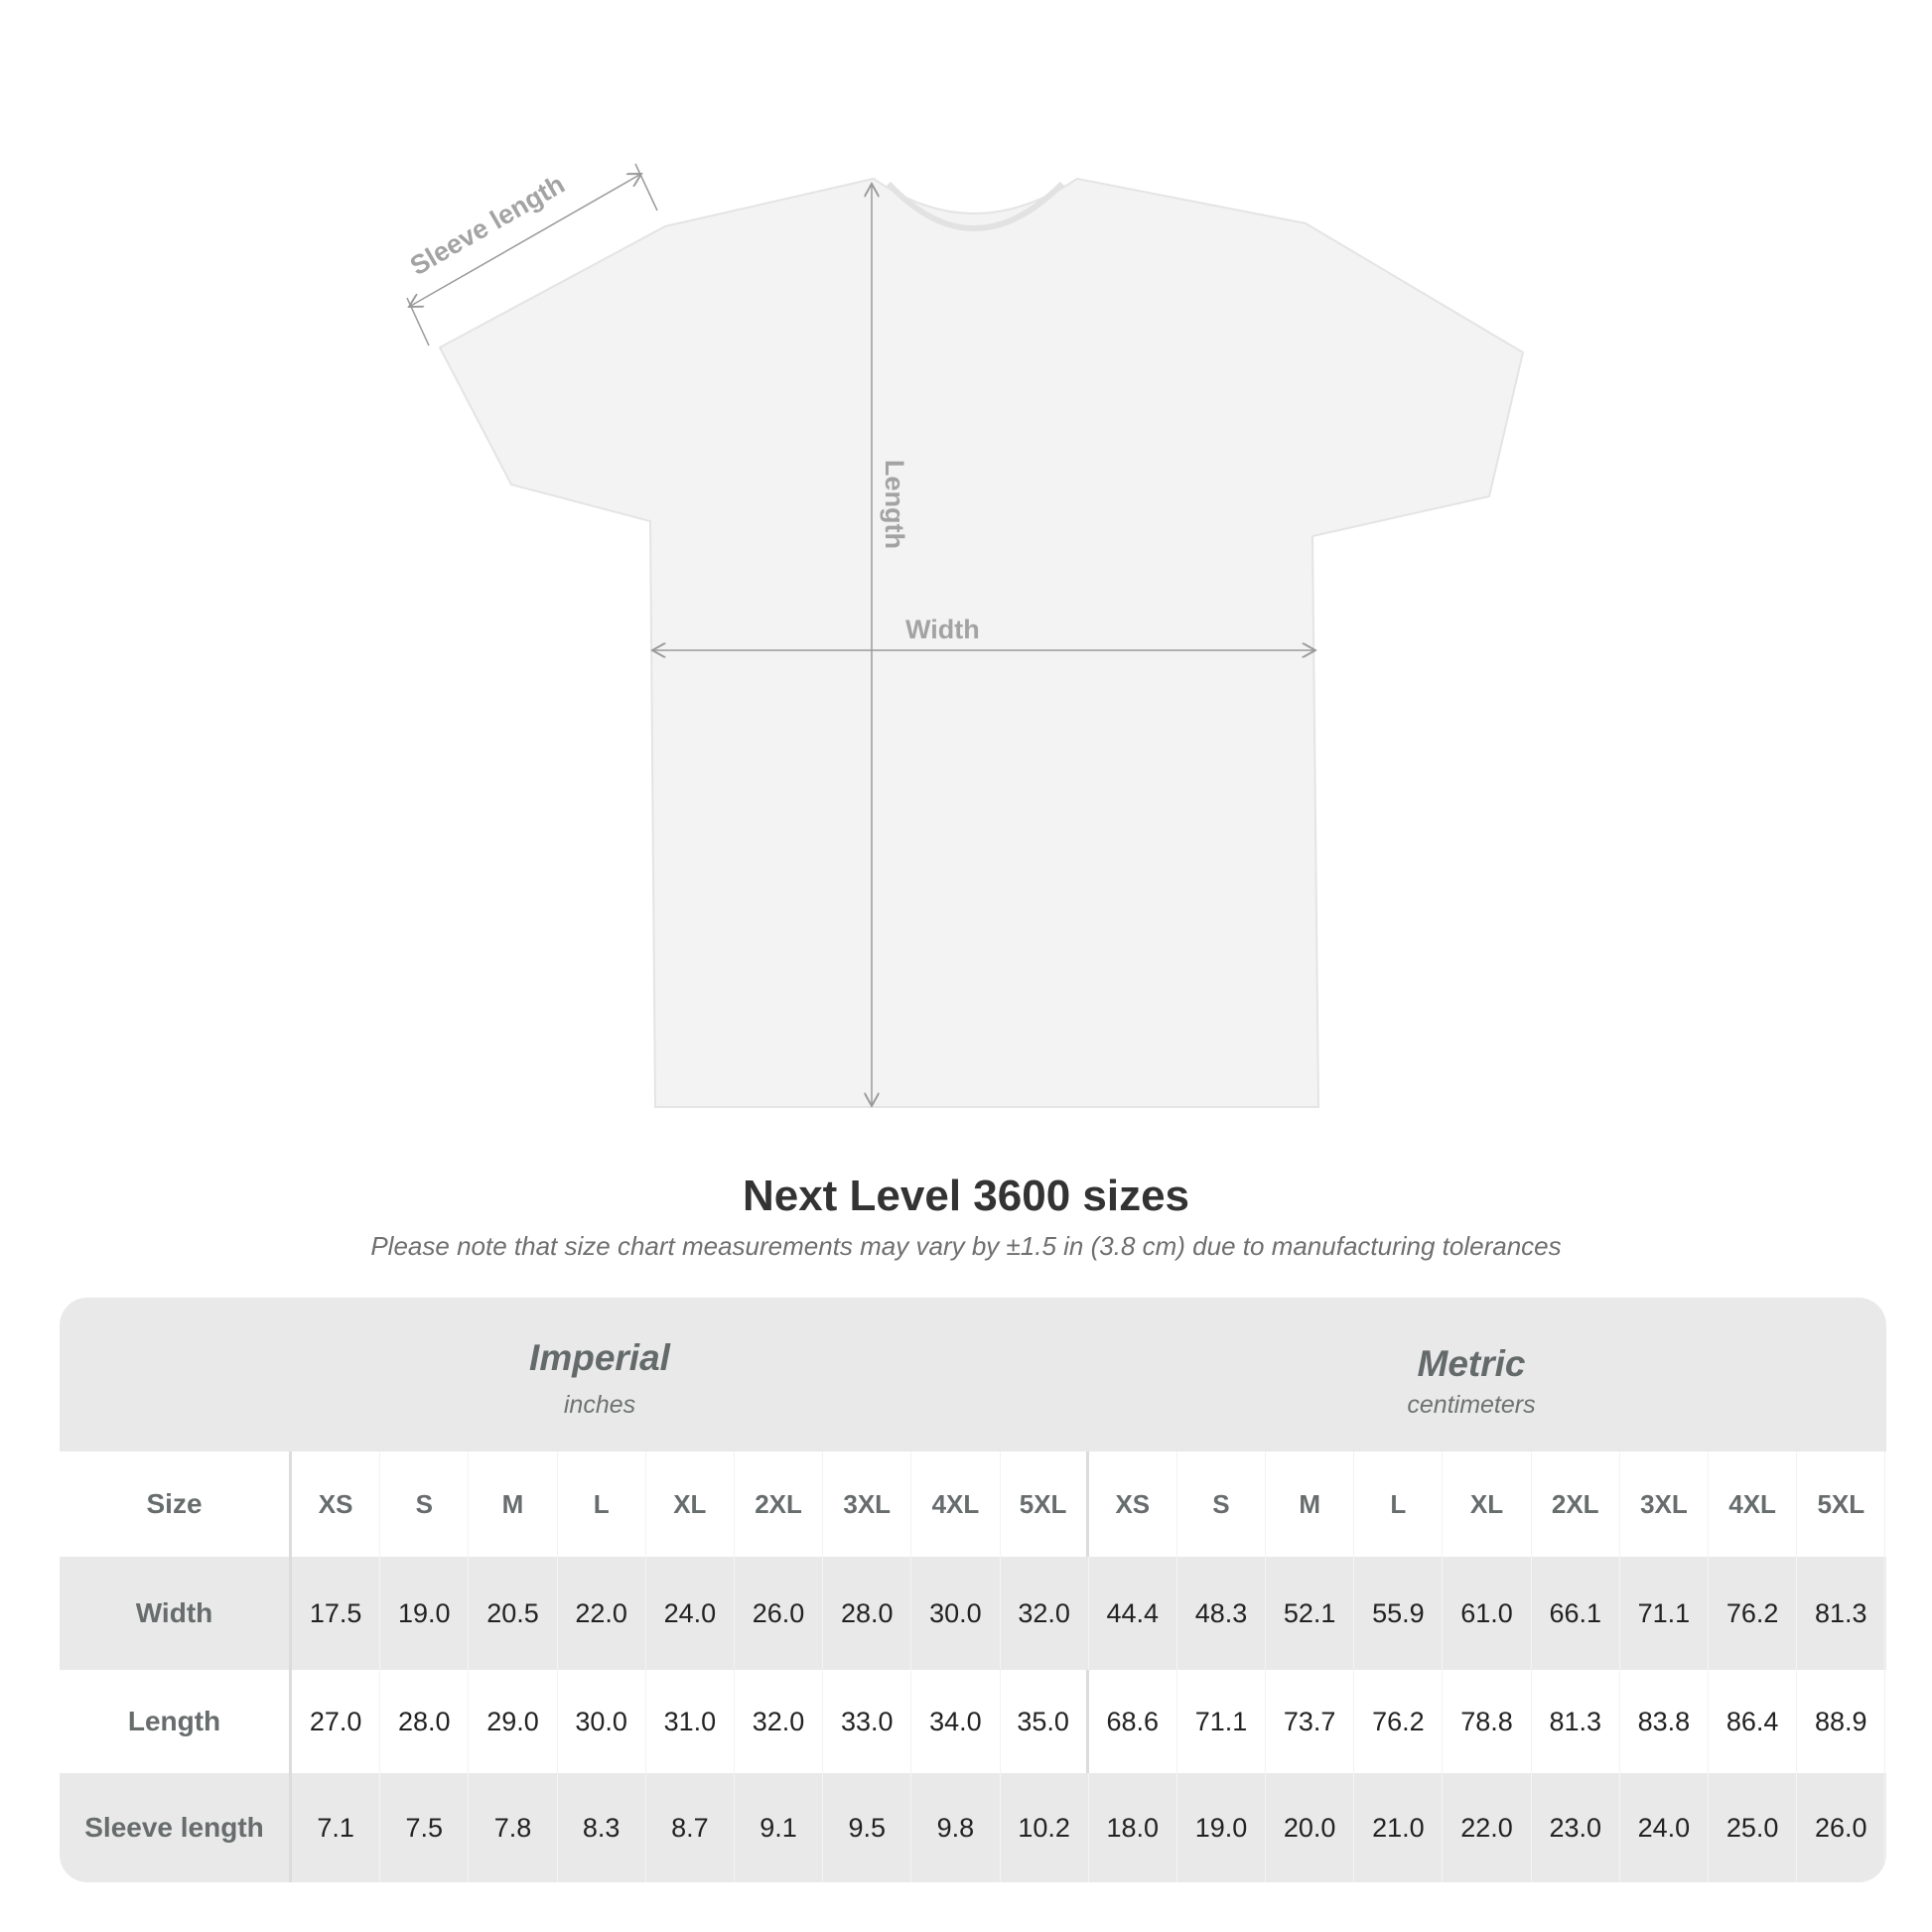 This screenshot has width=1932, height=1932. I want to click on metric-value-cell: 21.0, so click(1399, 1828).